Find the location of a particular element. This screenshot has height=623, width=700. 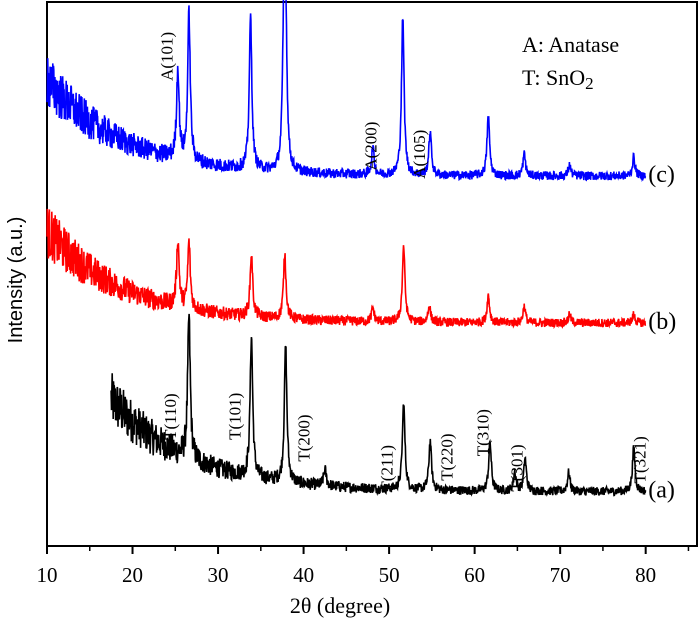

peak-annotation: T(321) is located at coordinates (640, 459).